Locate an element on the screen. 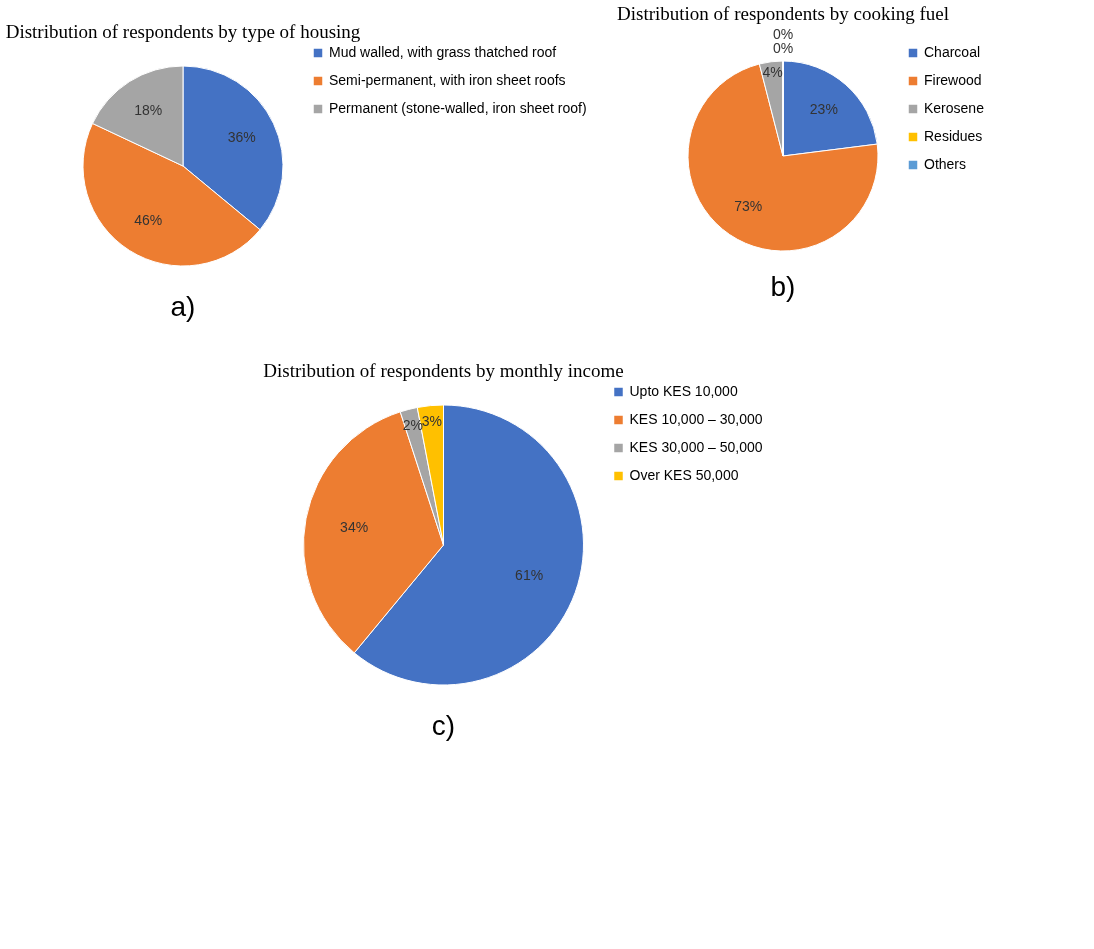 The image size is (1094, 949). chart-title: Distribution of respondents by cooking fuel is located at coordinates (783, 13).